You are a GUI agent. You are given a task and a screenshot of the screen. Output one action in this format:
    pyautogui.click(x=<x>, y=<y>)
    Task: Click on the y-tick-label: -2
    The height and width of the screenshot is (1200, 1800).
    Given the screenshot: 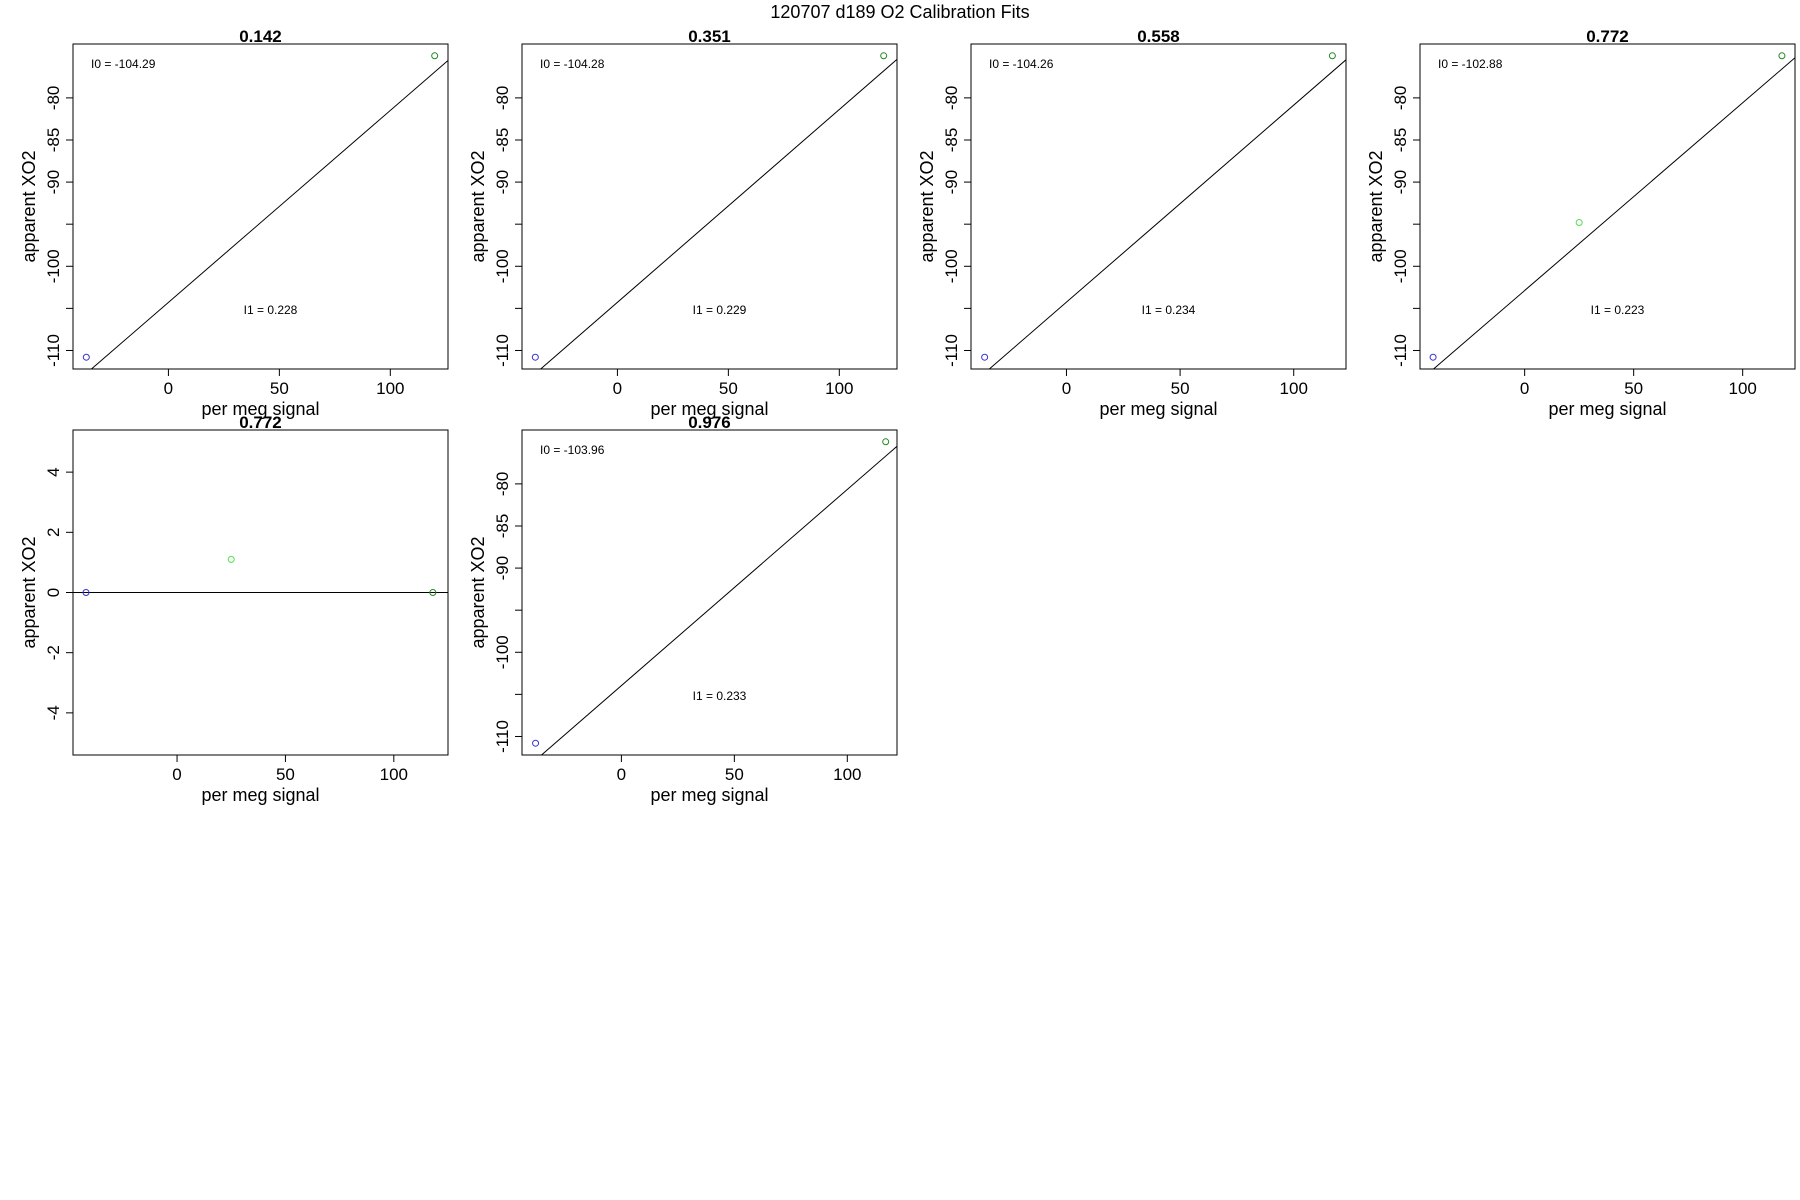 What is the action you would take?
    pyautogui.click(x=53, y=652)
    